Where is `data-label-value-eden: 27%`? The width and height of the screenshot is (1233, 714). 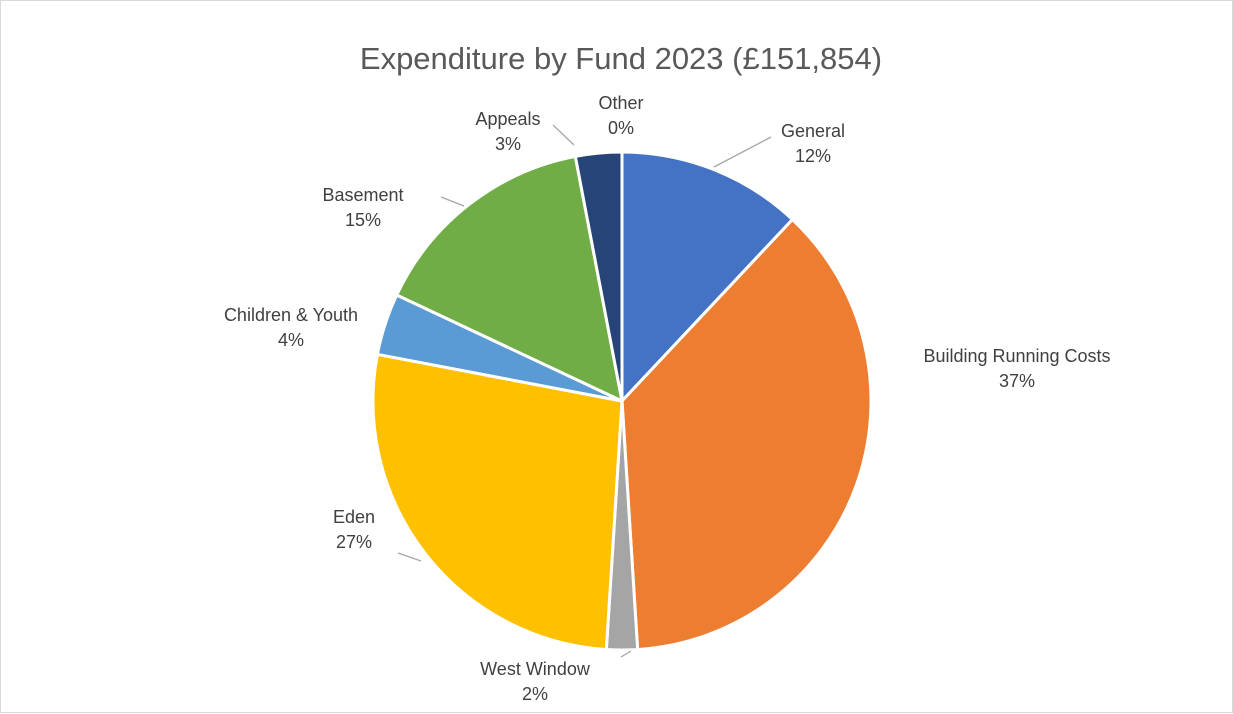
data-label-value-eden: 27% is located at coordinates (354, 542).